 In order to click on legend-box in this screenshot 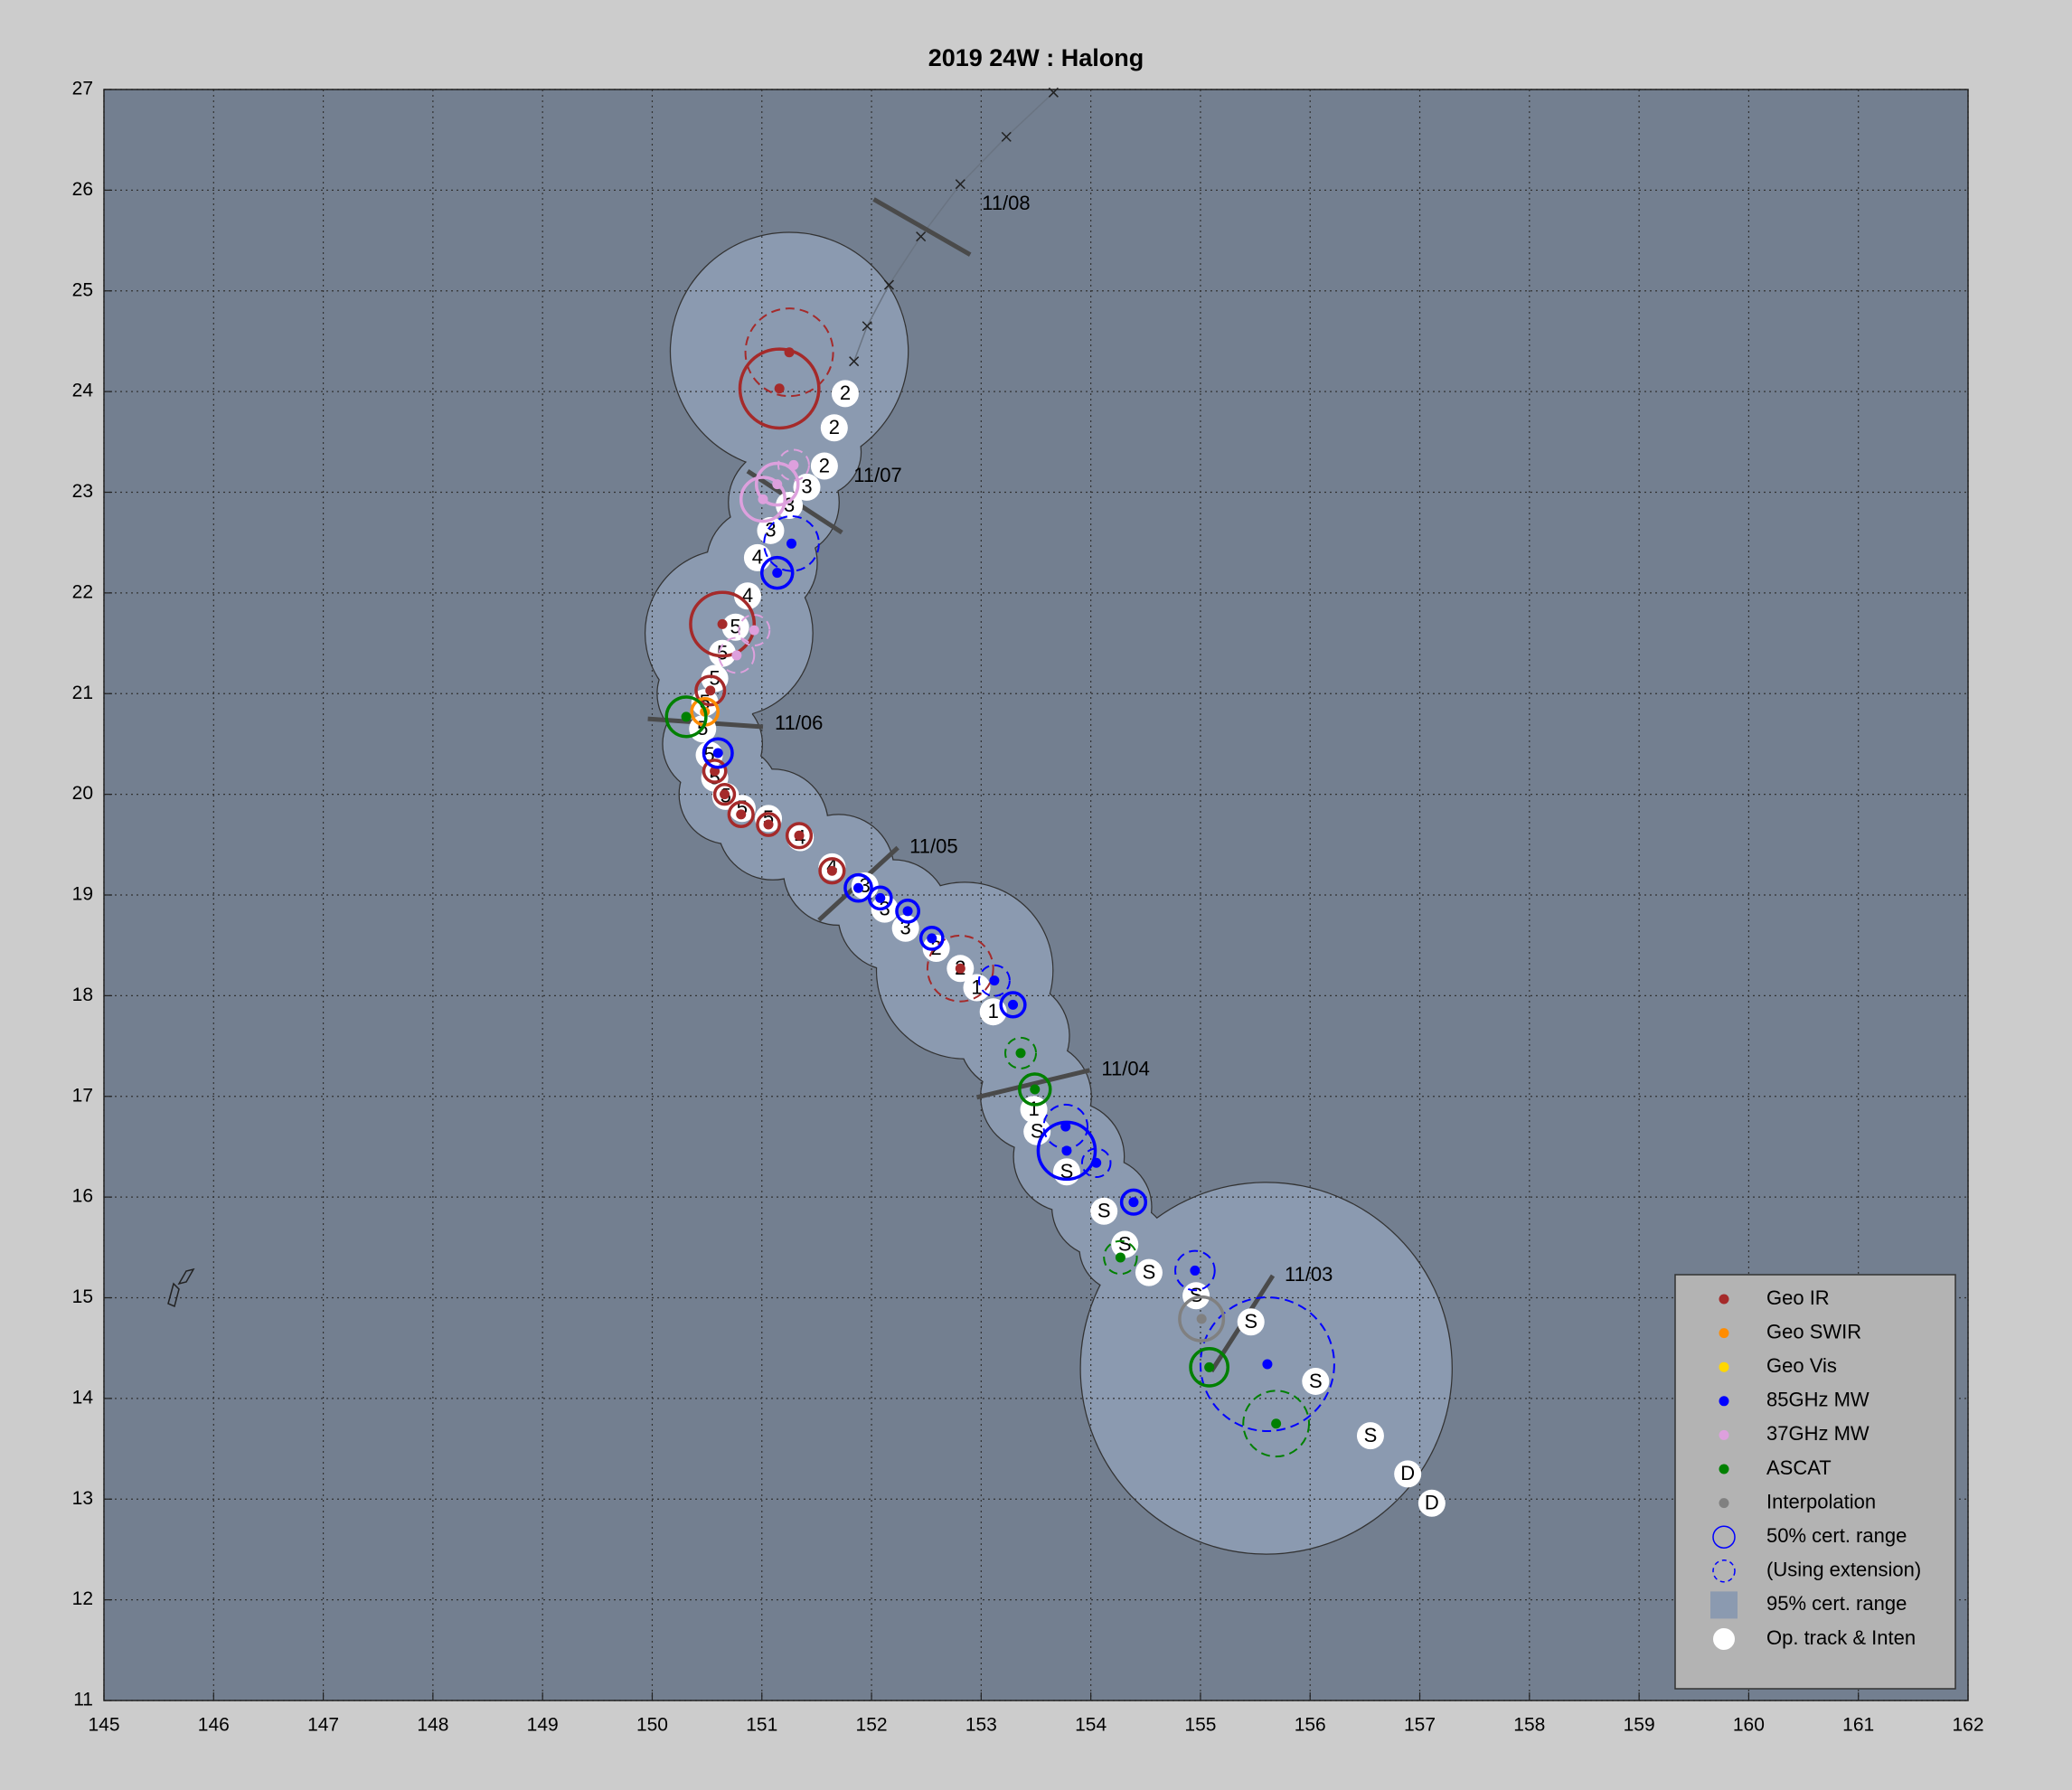, I will do `click(1815, 1482)`.